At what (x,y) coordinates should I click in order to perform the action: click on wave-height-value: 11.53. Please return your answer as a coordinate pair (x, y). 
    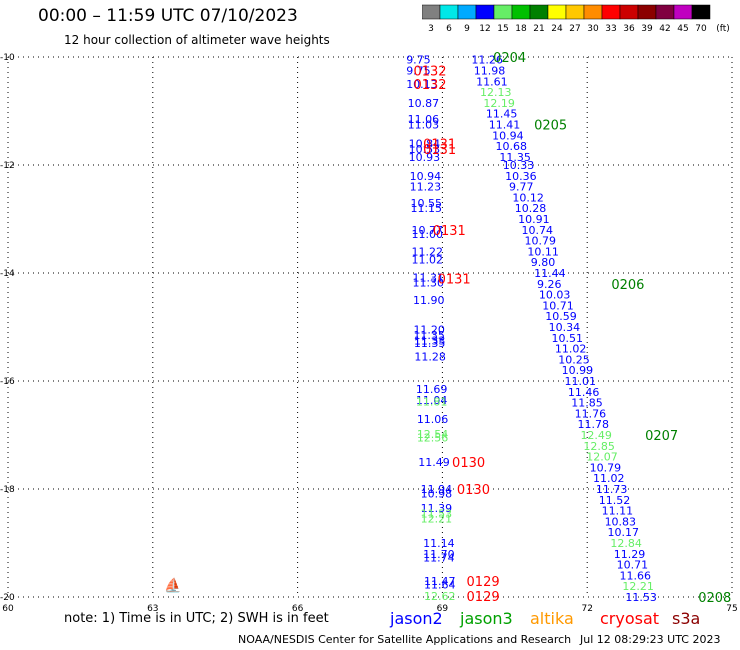
    Looking at the image, I should click on (437, 513).